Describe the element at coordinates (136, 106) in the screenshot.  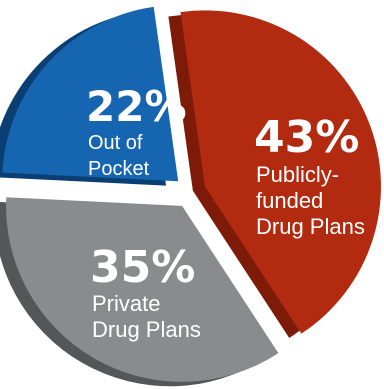
I see `value-label-out-of-pocket: 22%` at that location.